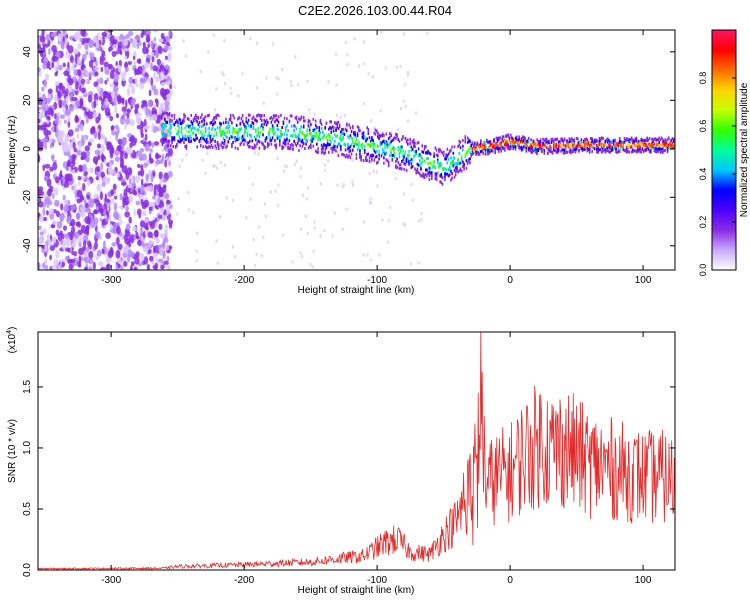 Image resolution: width=750 pixels, height=600 pixels. What do you see at coordinates (111, 280) in the screenshot?
I see `x-tick-label: -300` at bounding box center [111, 280].